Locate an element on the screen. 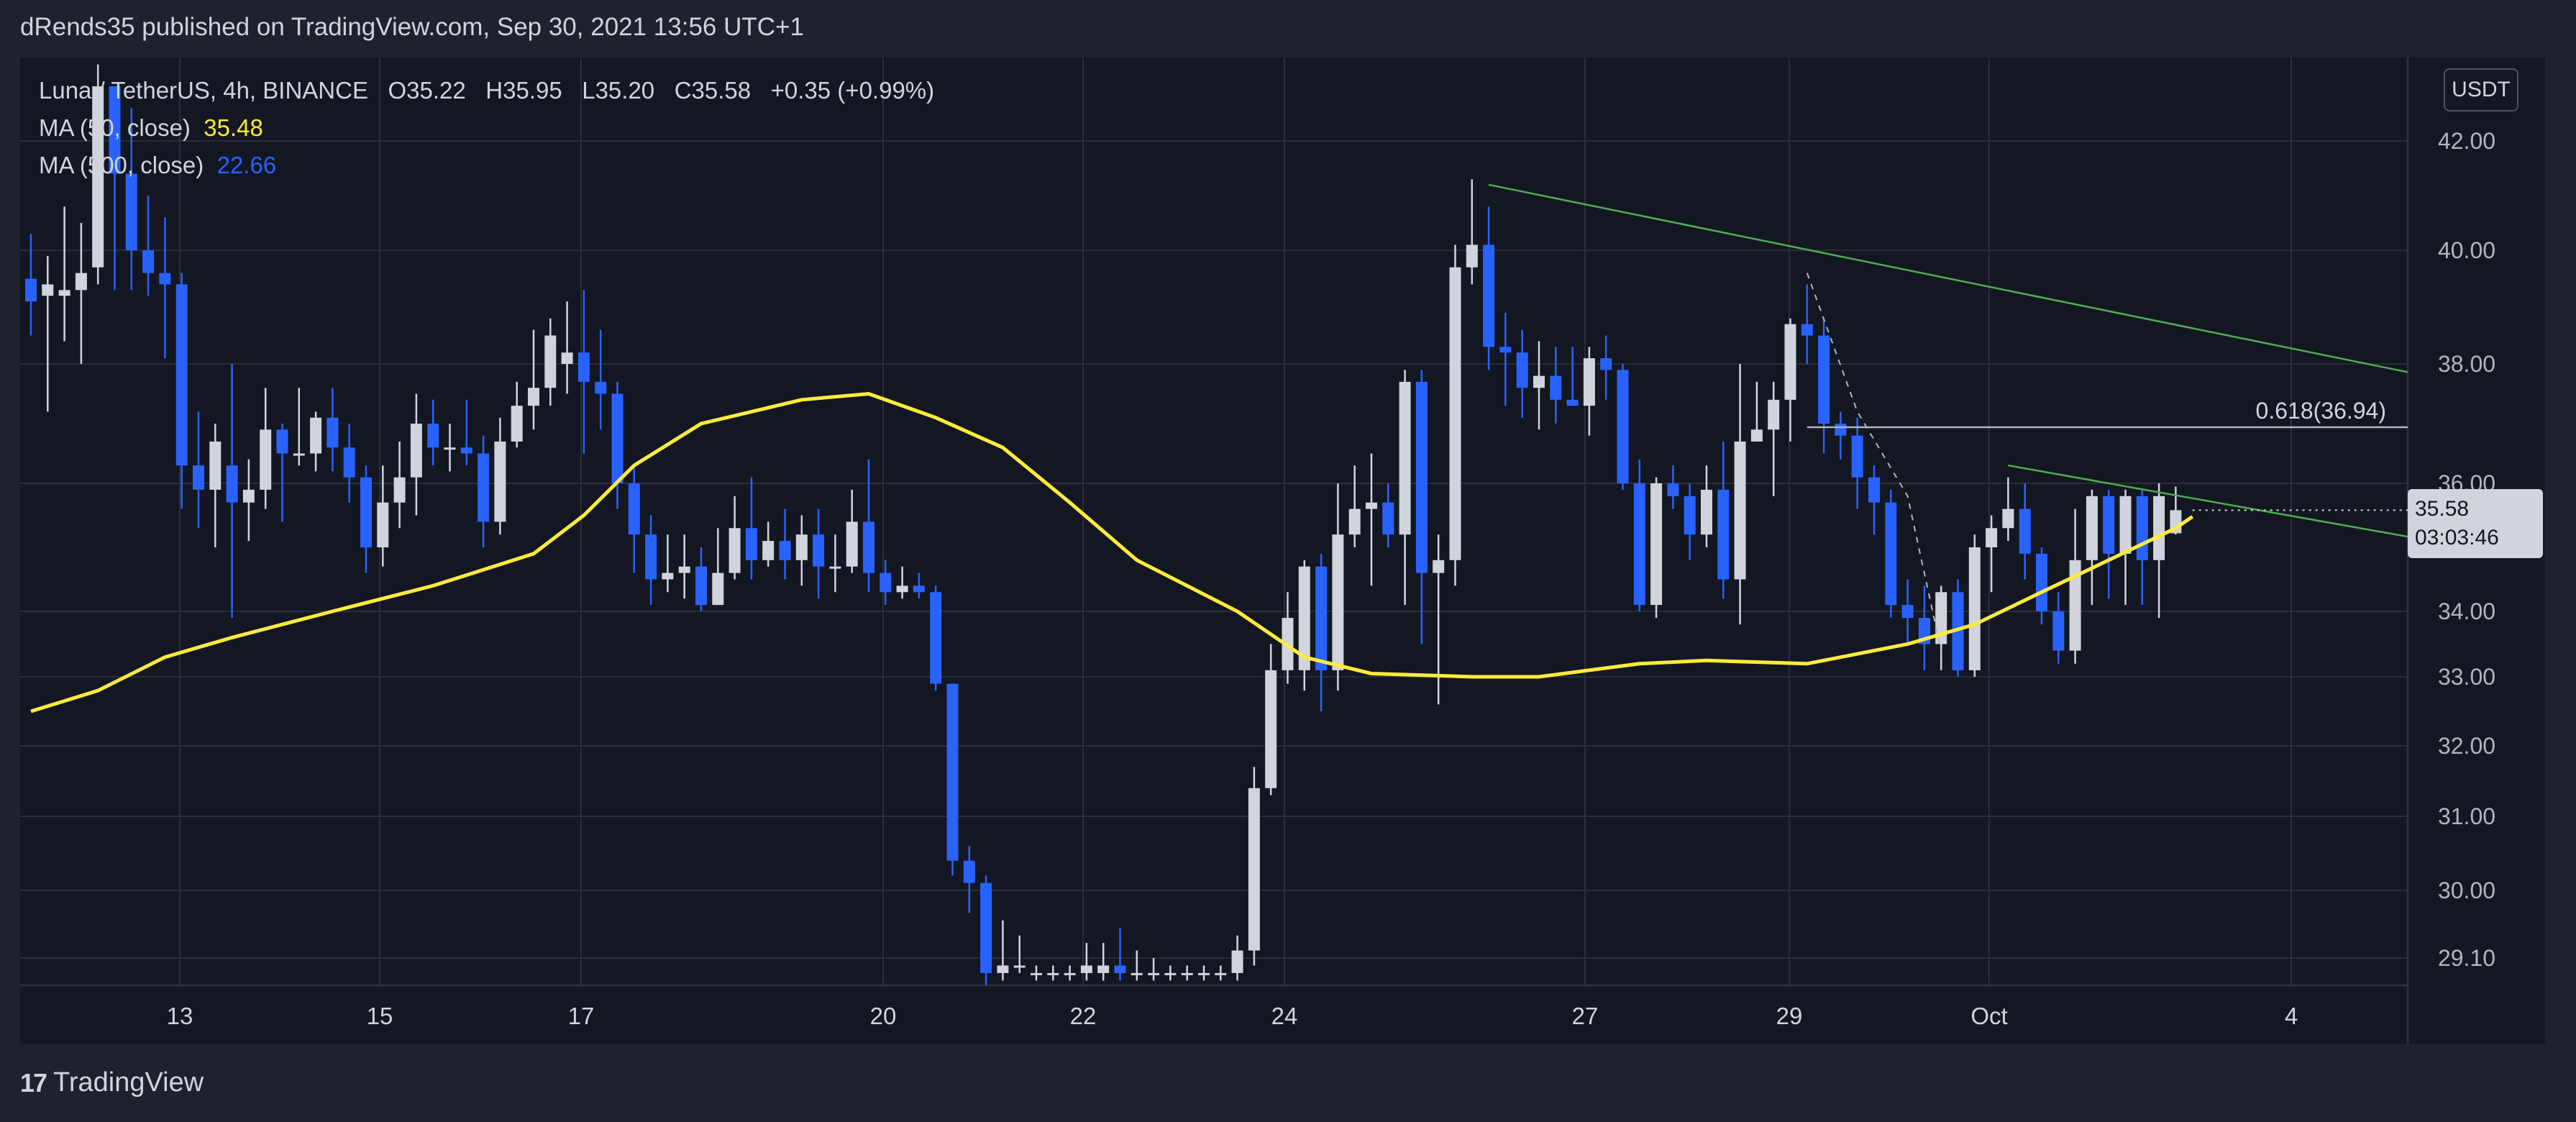  legend-high: 35.95 is located at coordinates (532, 90).